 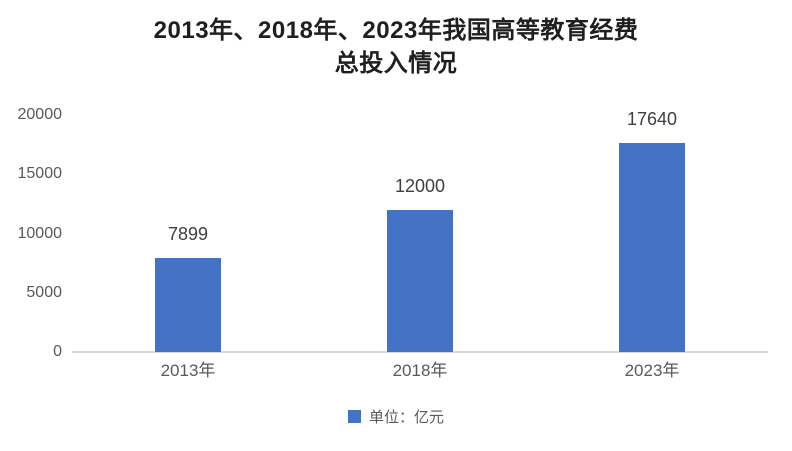 What do you see at coordinates (188, 370) in the screenshot?
I see `x-label-2013年: 2013年` at bounding box center [188, 370].